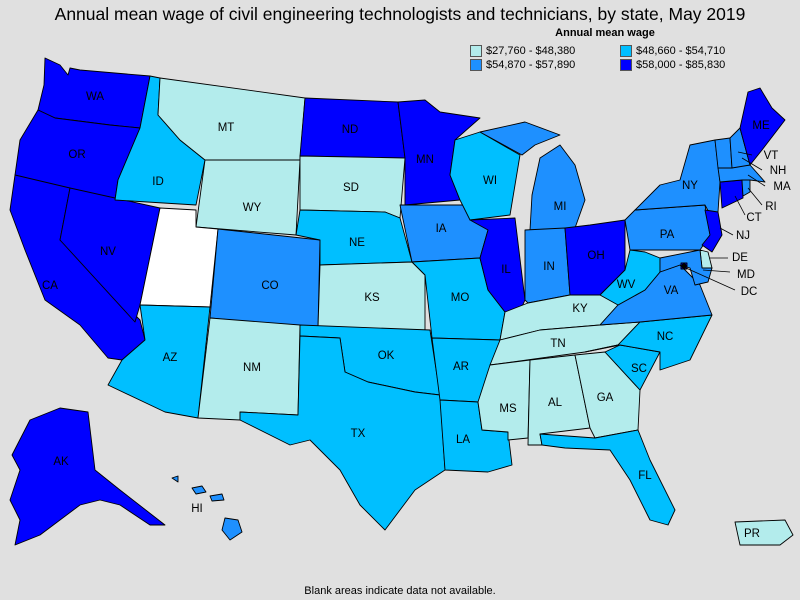 The height and width of the screenshot is (600, 800). What do you see at coordinates (667, 227) in the screenshot?
I see `state-pa` at bounding box center [667, 227].